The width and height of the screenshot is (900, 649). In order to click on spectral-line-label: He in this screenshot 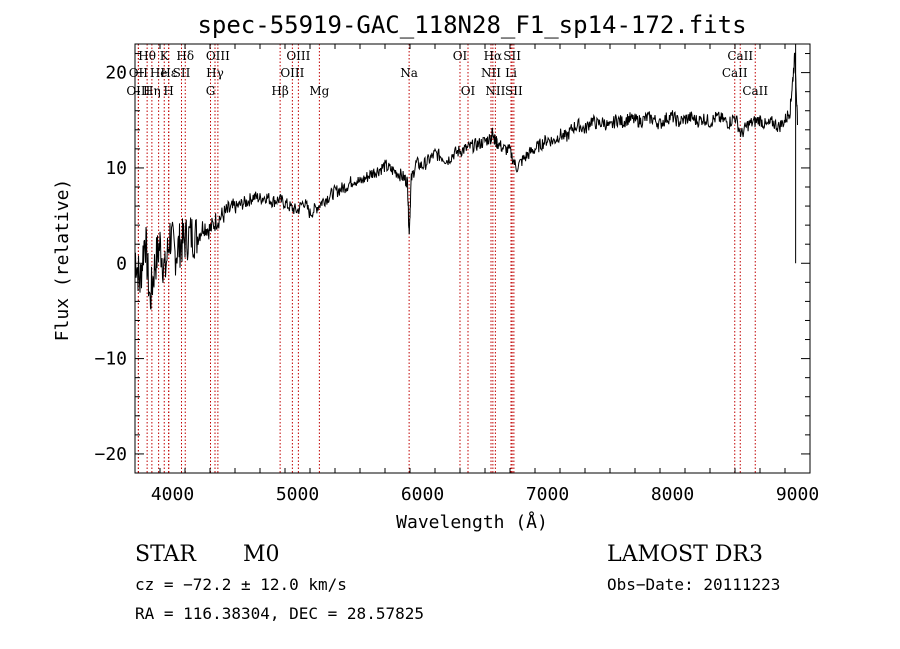, I will do `click(159, 73)`.